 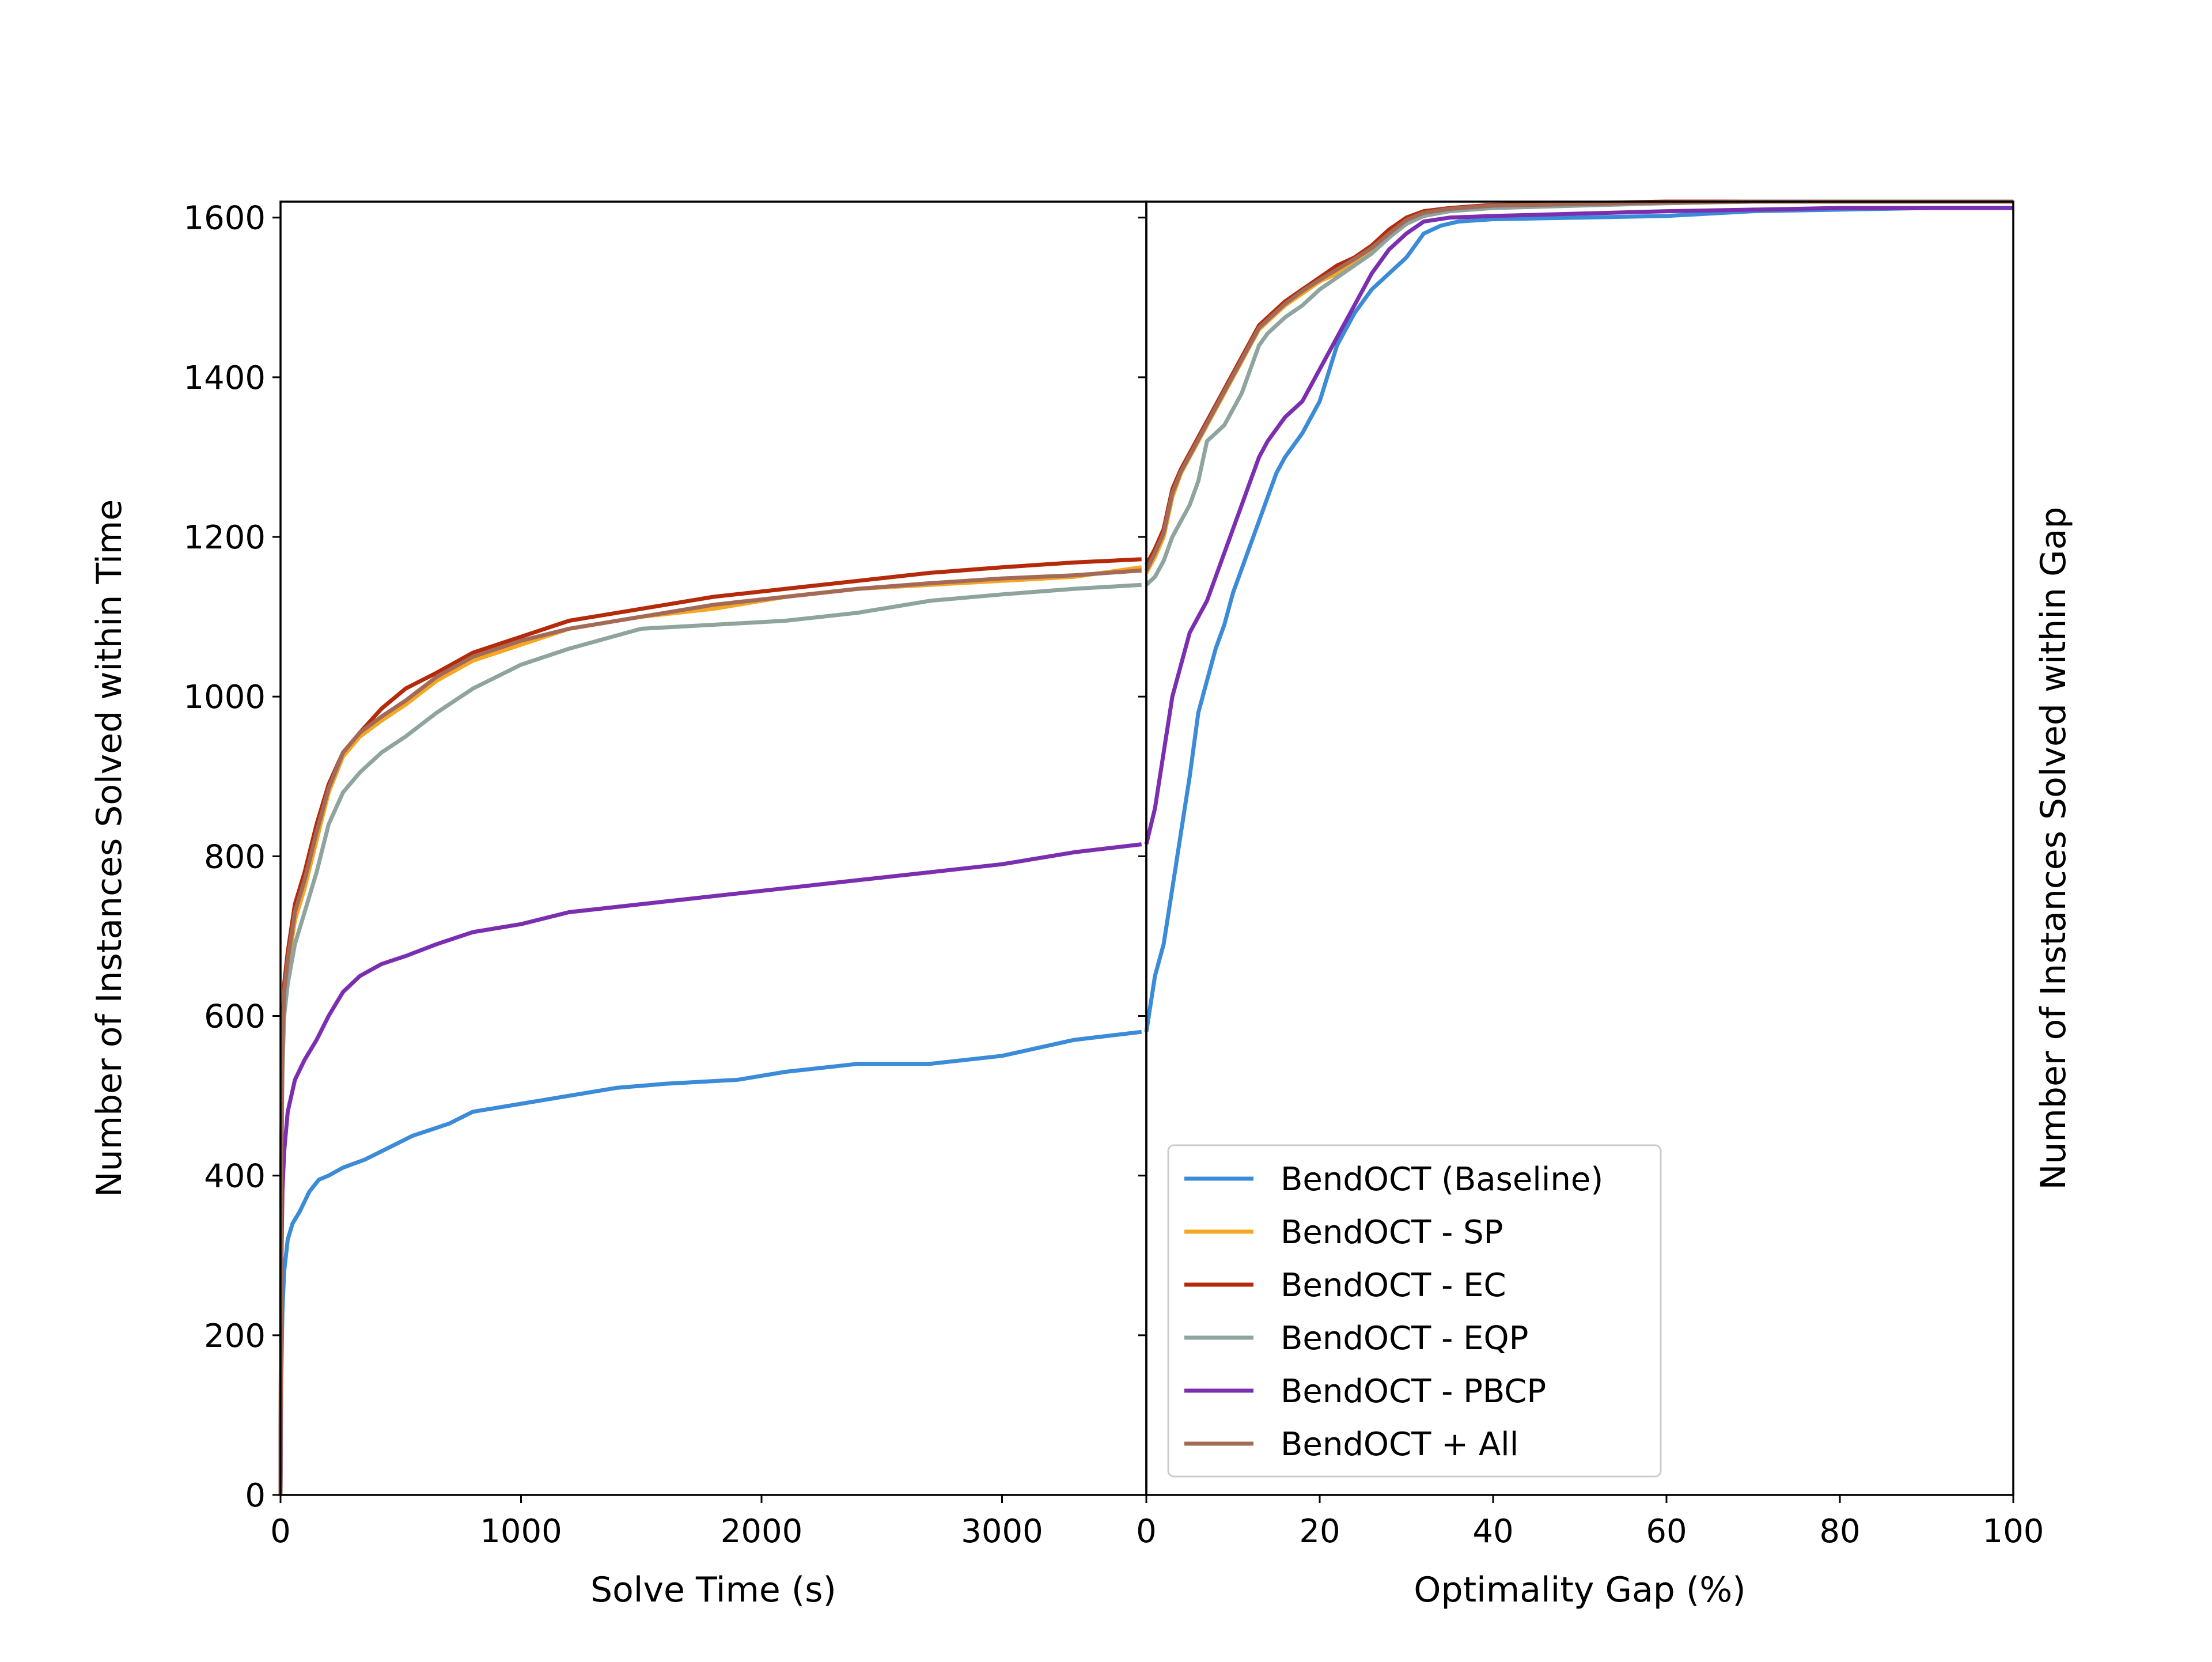 I want to click on legend-box, so click(x=1414, y=1311).